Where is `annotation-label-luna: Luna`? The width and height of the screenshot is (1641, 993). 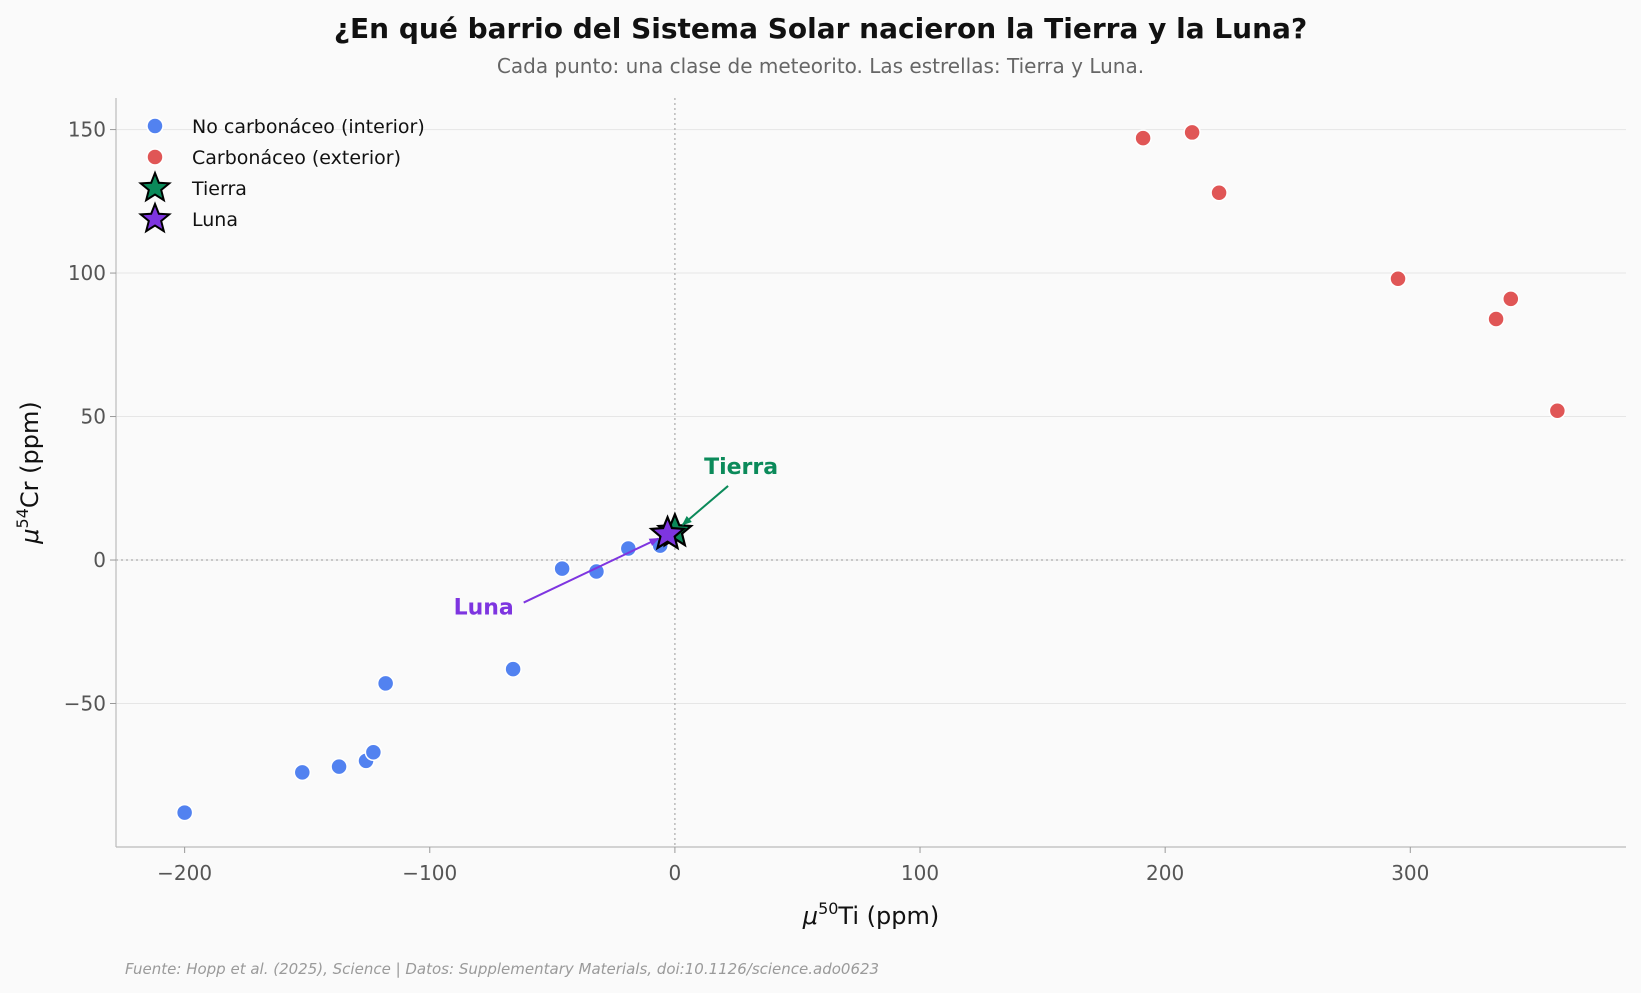
annotation-label-luna: Luna is located at coordinates (484, 608).